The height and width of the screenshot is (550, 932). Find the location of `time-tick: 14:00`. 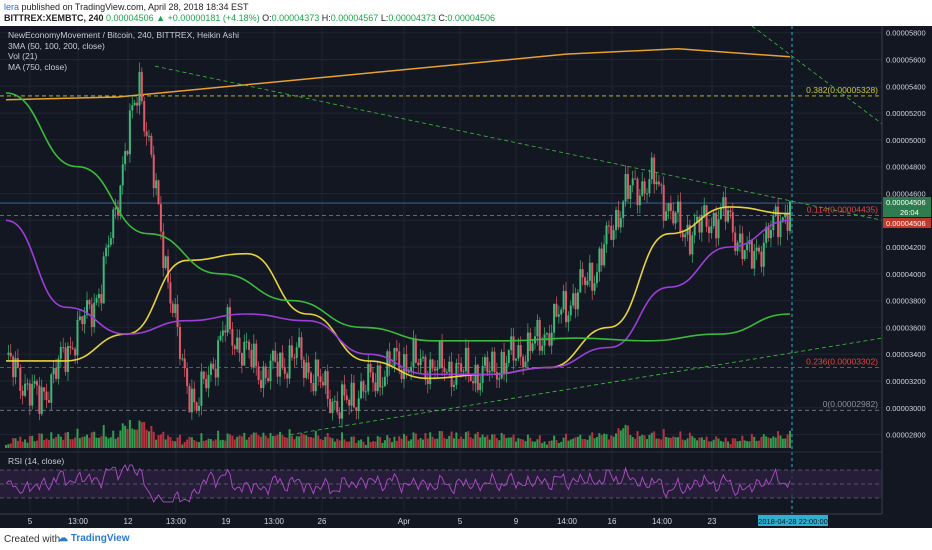

time-tick: 14:00 is located at coordinates (662, 521).